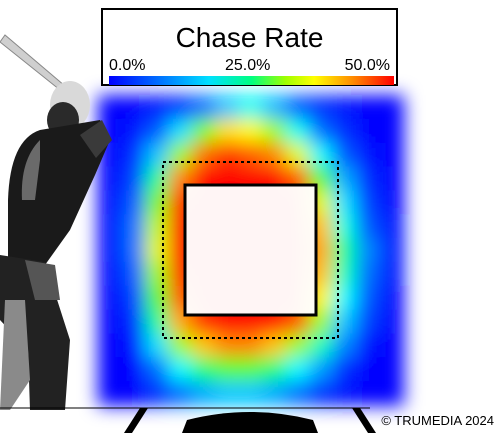 The height and width of the screenshot is (433, 500). I want to click on strike-zone-interior, so click(250, 249).